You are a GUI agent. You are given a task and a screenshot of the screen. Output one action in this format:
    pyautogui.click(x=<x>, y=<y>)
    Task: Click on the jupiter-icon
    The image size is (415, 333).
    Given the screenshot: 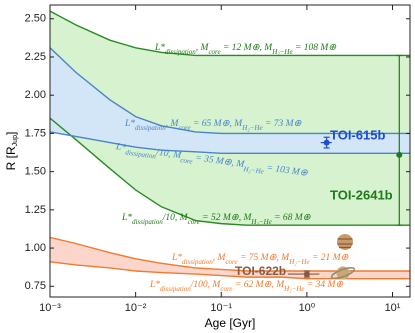 What is the action you would take?
    pyautogui.click(x=345, y=242)
    